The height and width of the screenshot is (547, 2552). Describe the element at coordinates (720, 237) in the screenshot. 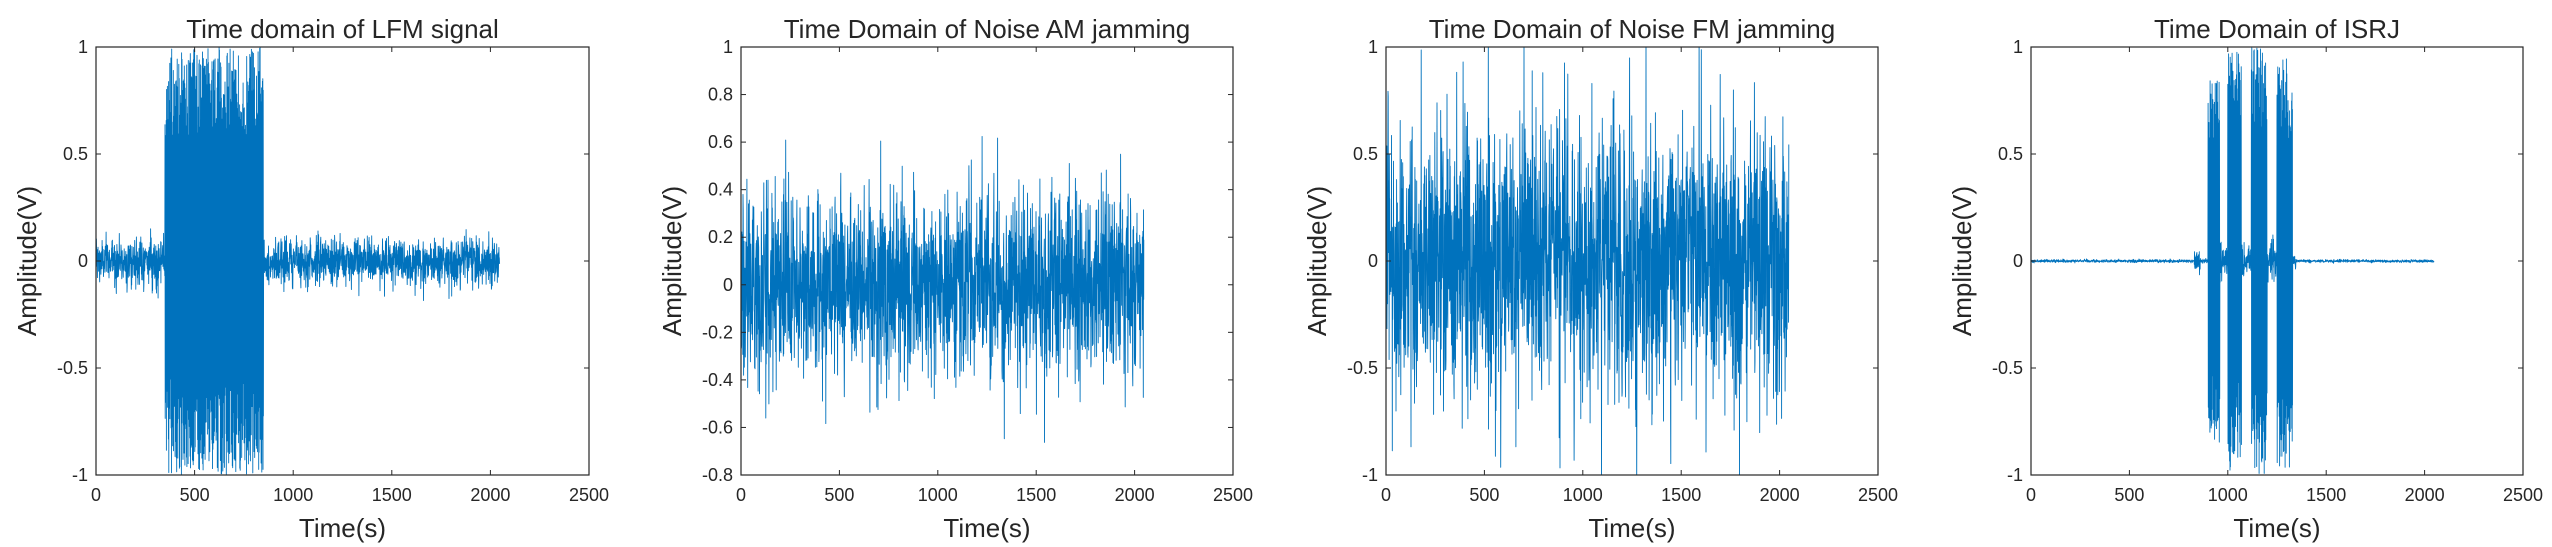

I see `y-tick-label: 0.2` at that location.